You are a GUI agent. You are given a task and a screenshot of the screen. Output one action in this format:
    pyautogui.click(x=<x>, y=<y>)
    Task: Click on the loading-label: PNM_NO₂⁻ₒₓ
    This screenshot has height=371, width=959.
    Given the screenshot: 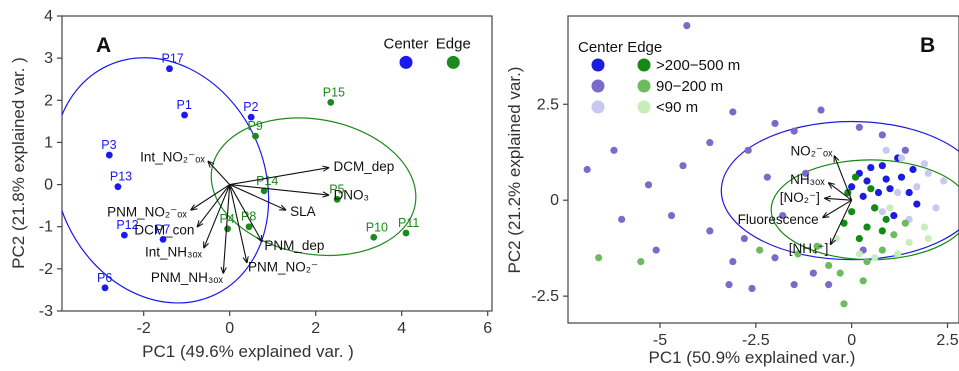 What is the action you would take?
    pyautogui.click(x=147, y=212)
    